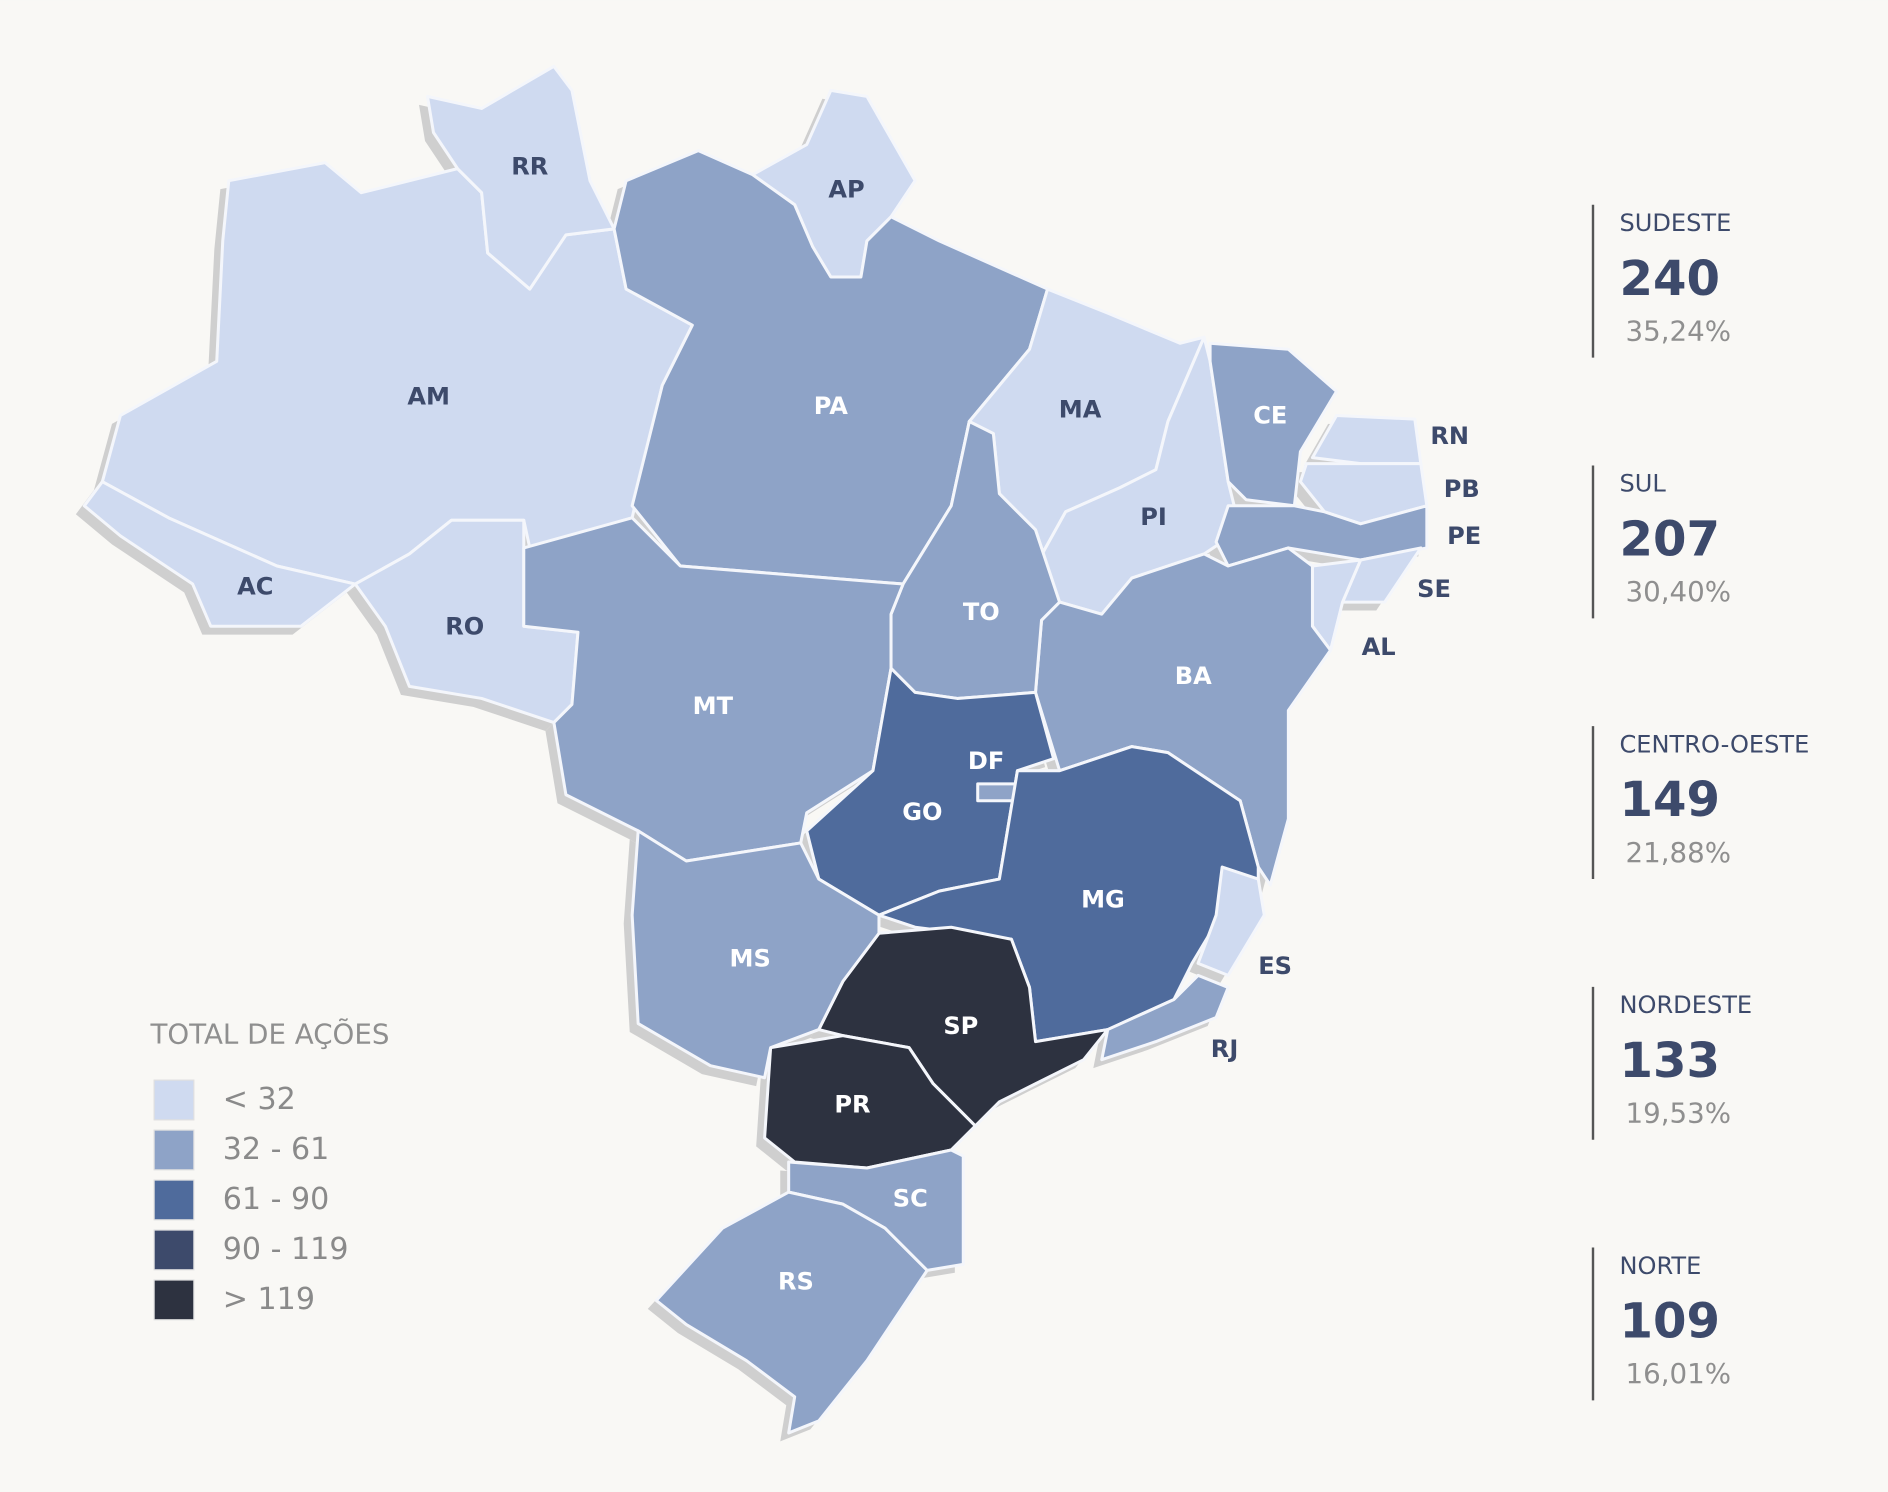 Image resolution: width=1888 pixels, height=1492 pixels. What do you see at coordinates (1679, 591) in the screenshot?
I see `region-share: 30,40%` at bounding box center [1679, 591].